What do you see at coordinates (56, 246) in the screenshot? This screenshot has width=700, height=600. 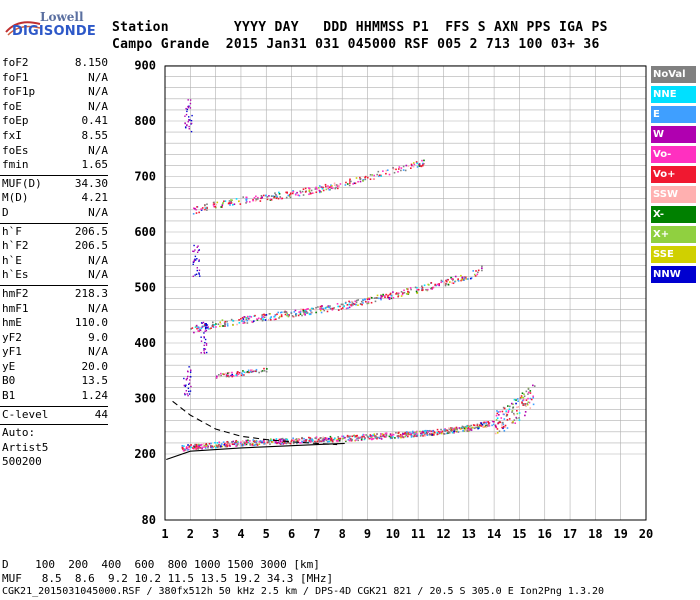 I see `parameter-row: h`F2 206.5` at bounding box center [56, 246].